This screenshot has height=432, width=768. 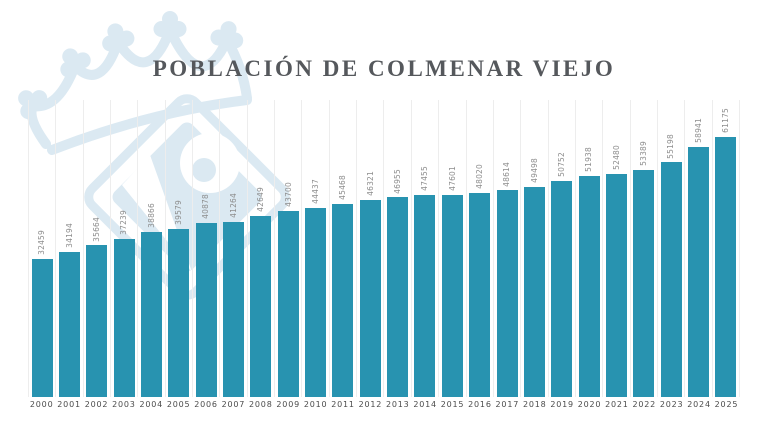 What do you see at coordinates (42, 328) in the screenshot?
I see `bar-2000` at bounding box center [42, 328].